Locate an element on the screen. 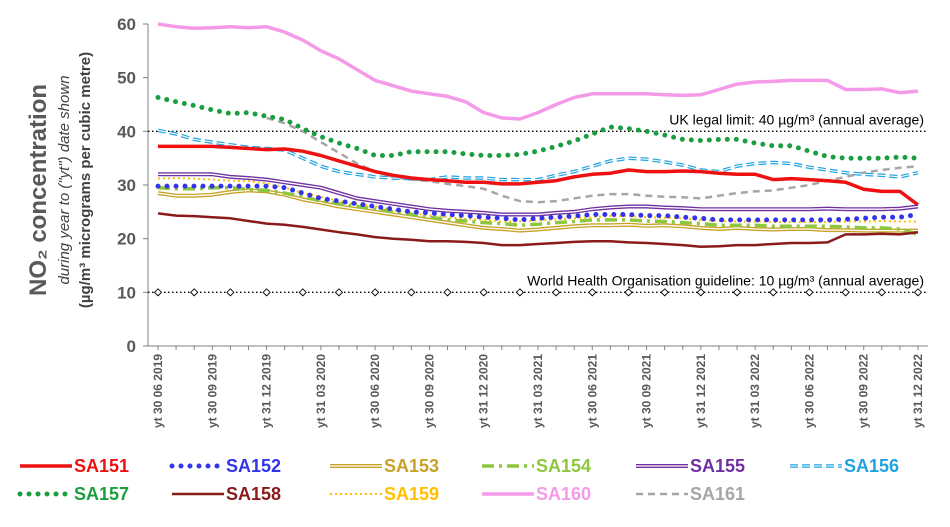 This screenshot has width=950, height=527. legend-item-sa161: SA161 is located at coordinates (690, 494).